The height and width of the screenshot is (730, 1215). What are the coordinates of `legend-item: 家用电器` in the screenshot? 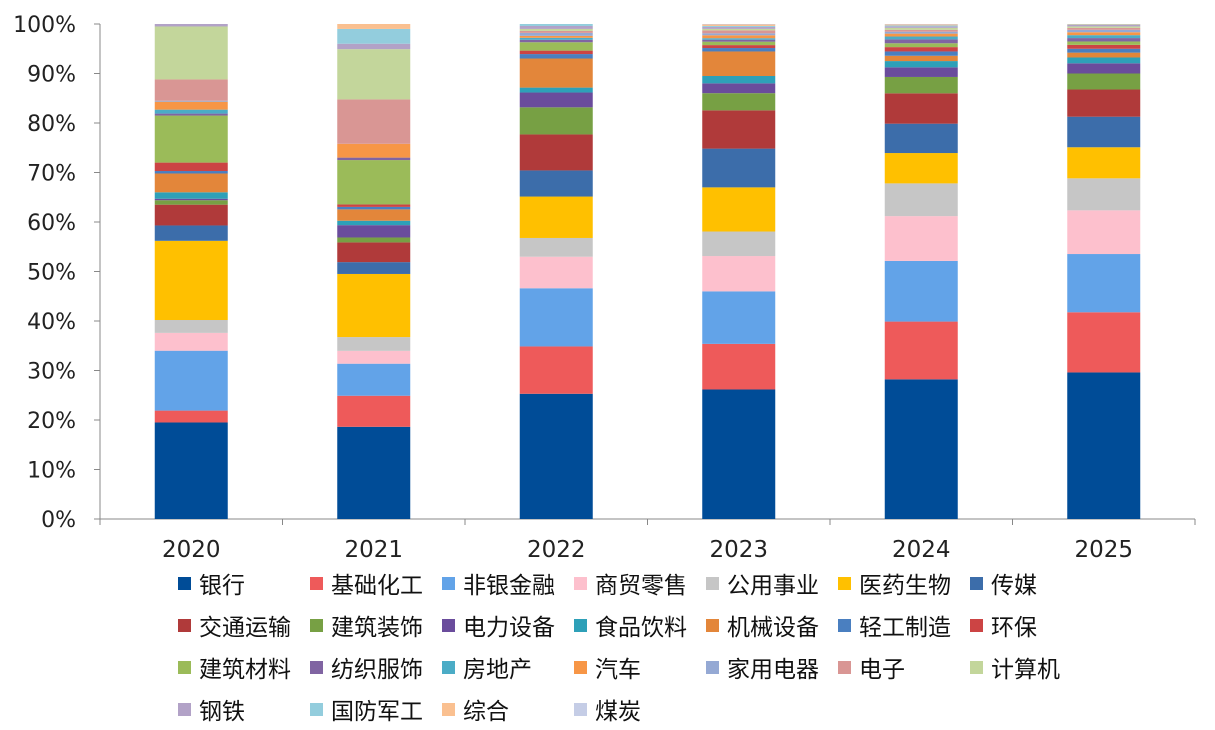 It's located at (772, 667).